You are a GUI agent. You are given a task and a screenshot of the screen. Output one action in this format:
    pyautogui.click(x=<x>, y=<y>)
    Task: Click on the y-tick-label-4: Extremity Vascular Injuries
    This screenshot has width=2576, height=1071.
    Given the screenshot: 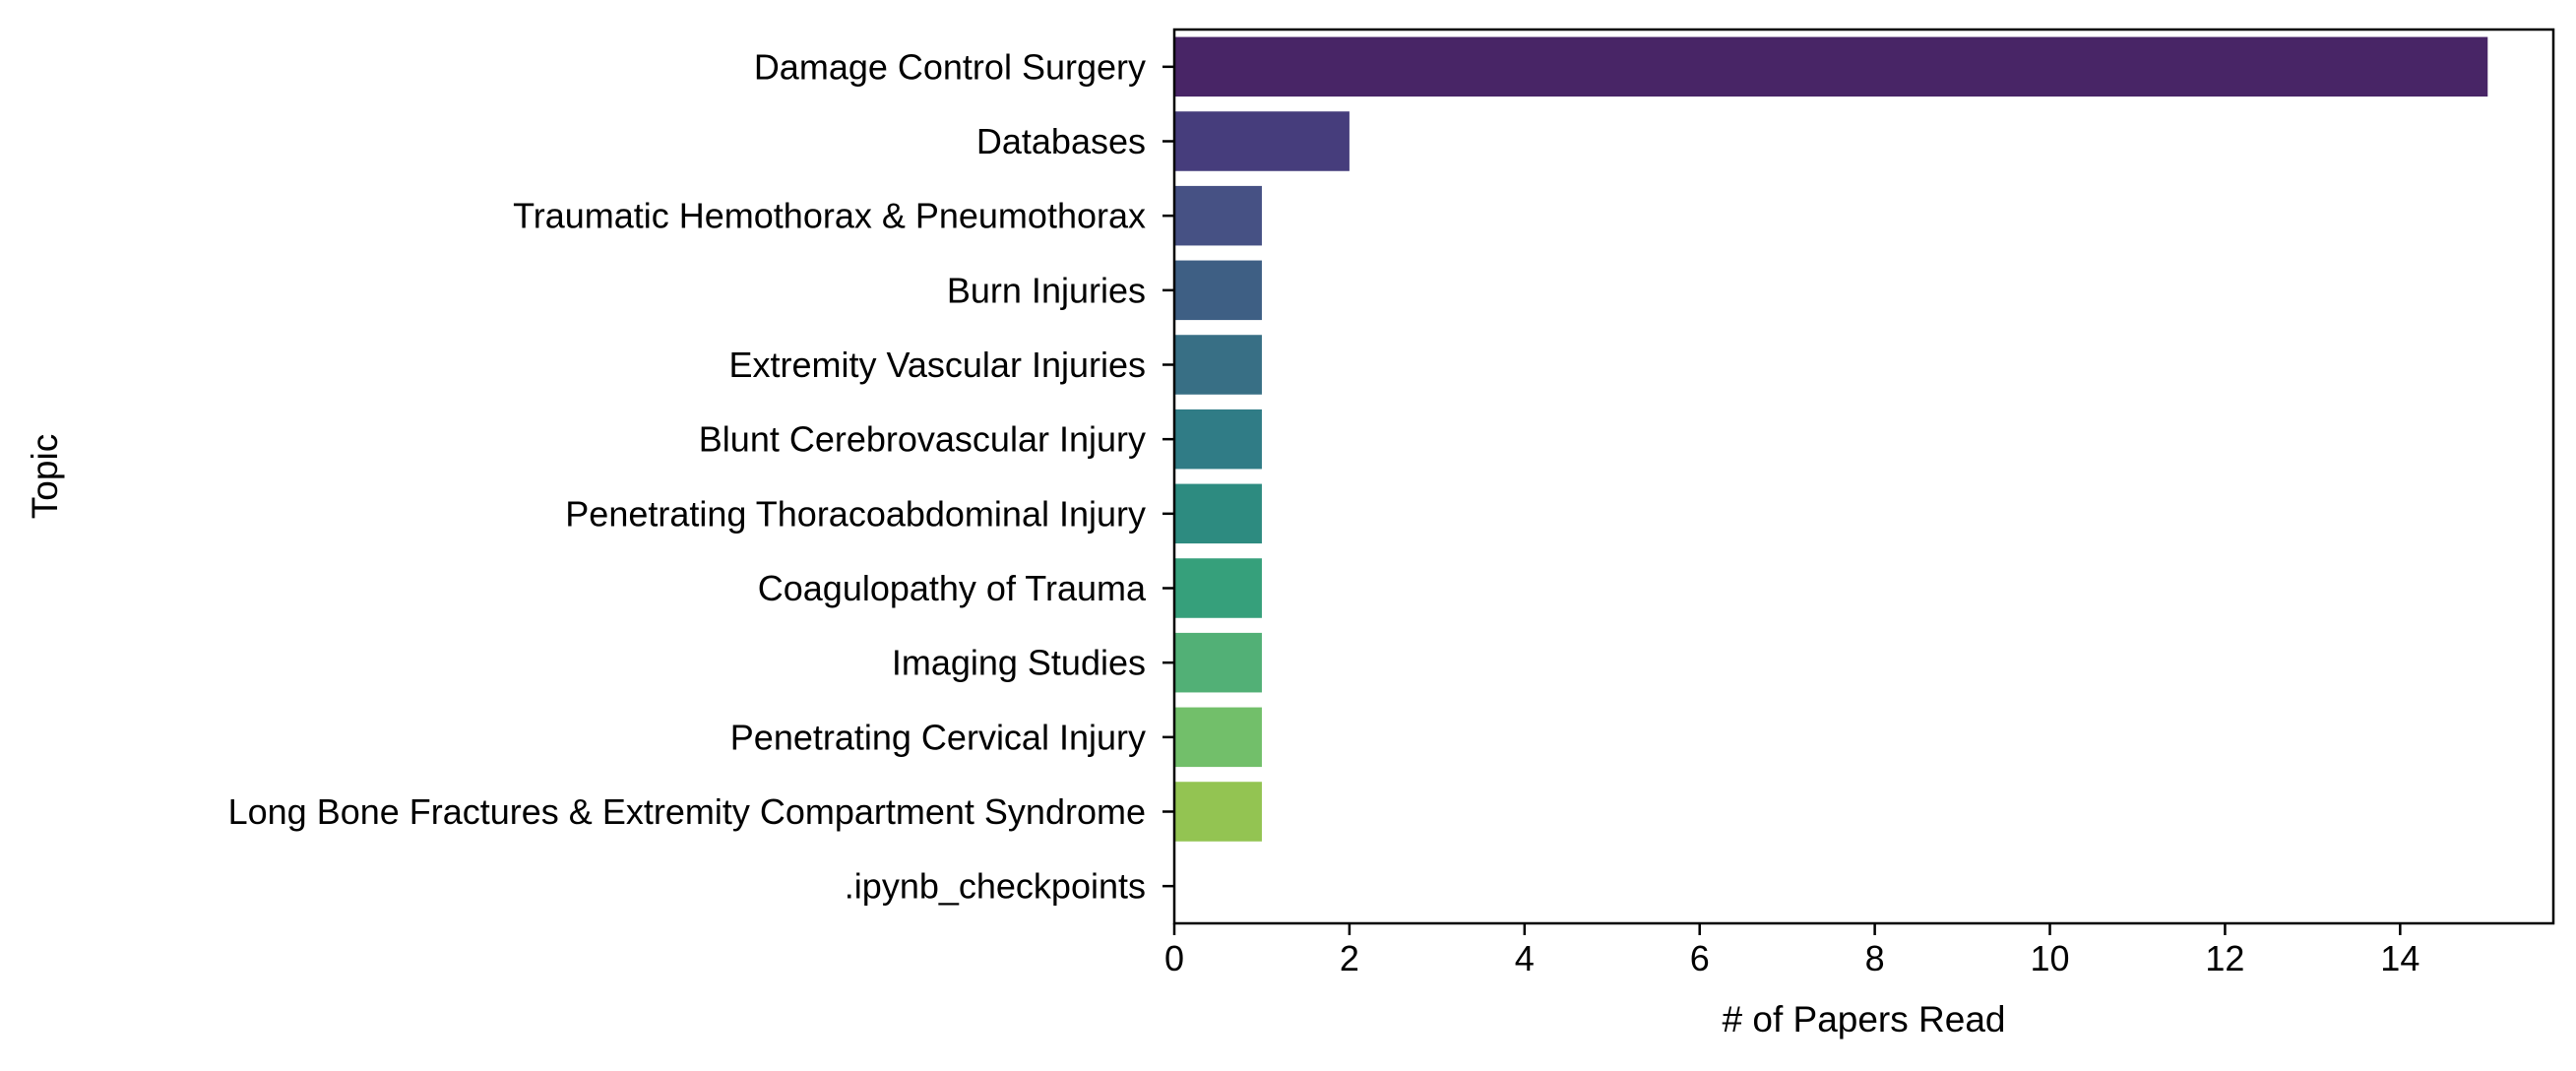 What is the action you would take?
    pyautogui.click(x=937, y=365)
    